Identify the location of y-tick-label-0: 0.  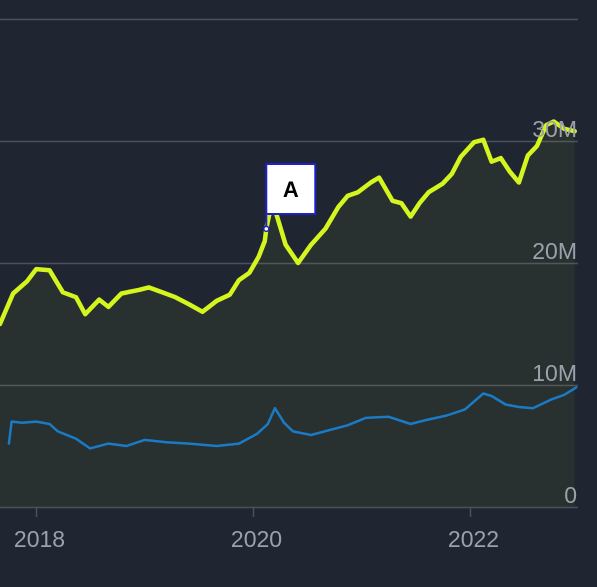
(570, 495).